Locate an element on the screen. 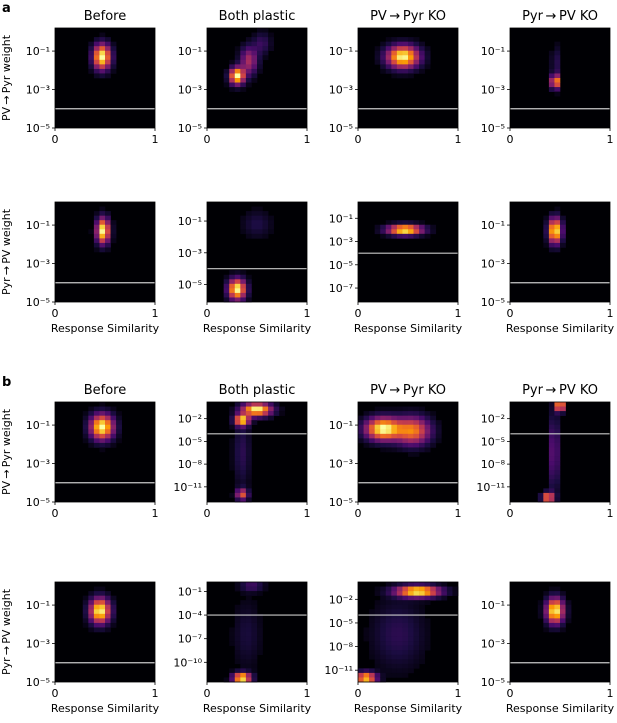 The width and height of the screenshot is (617, 723). plot-background is located at coordinates (408, 252).